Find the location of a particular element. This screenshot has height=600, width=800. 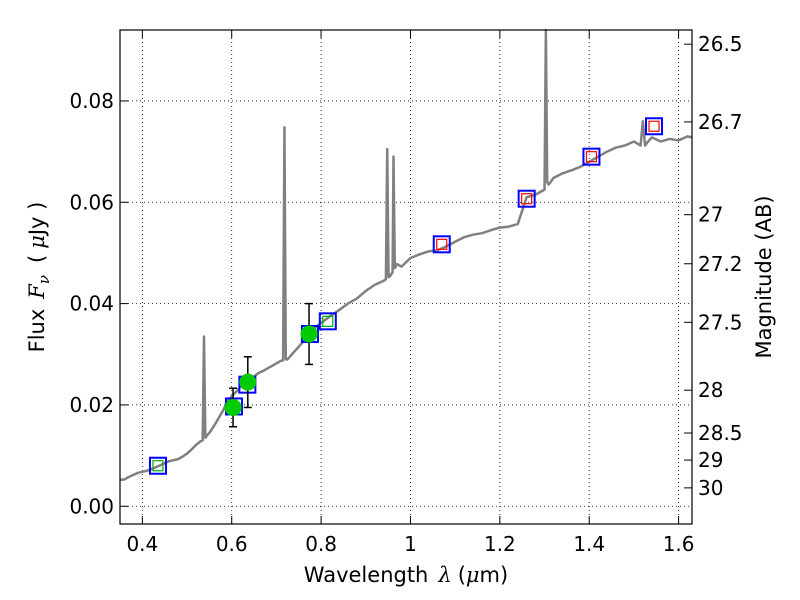

x-tick-label: 1 is located at coordinates (410, 544).